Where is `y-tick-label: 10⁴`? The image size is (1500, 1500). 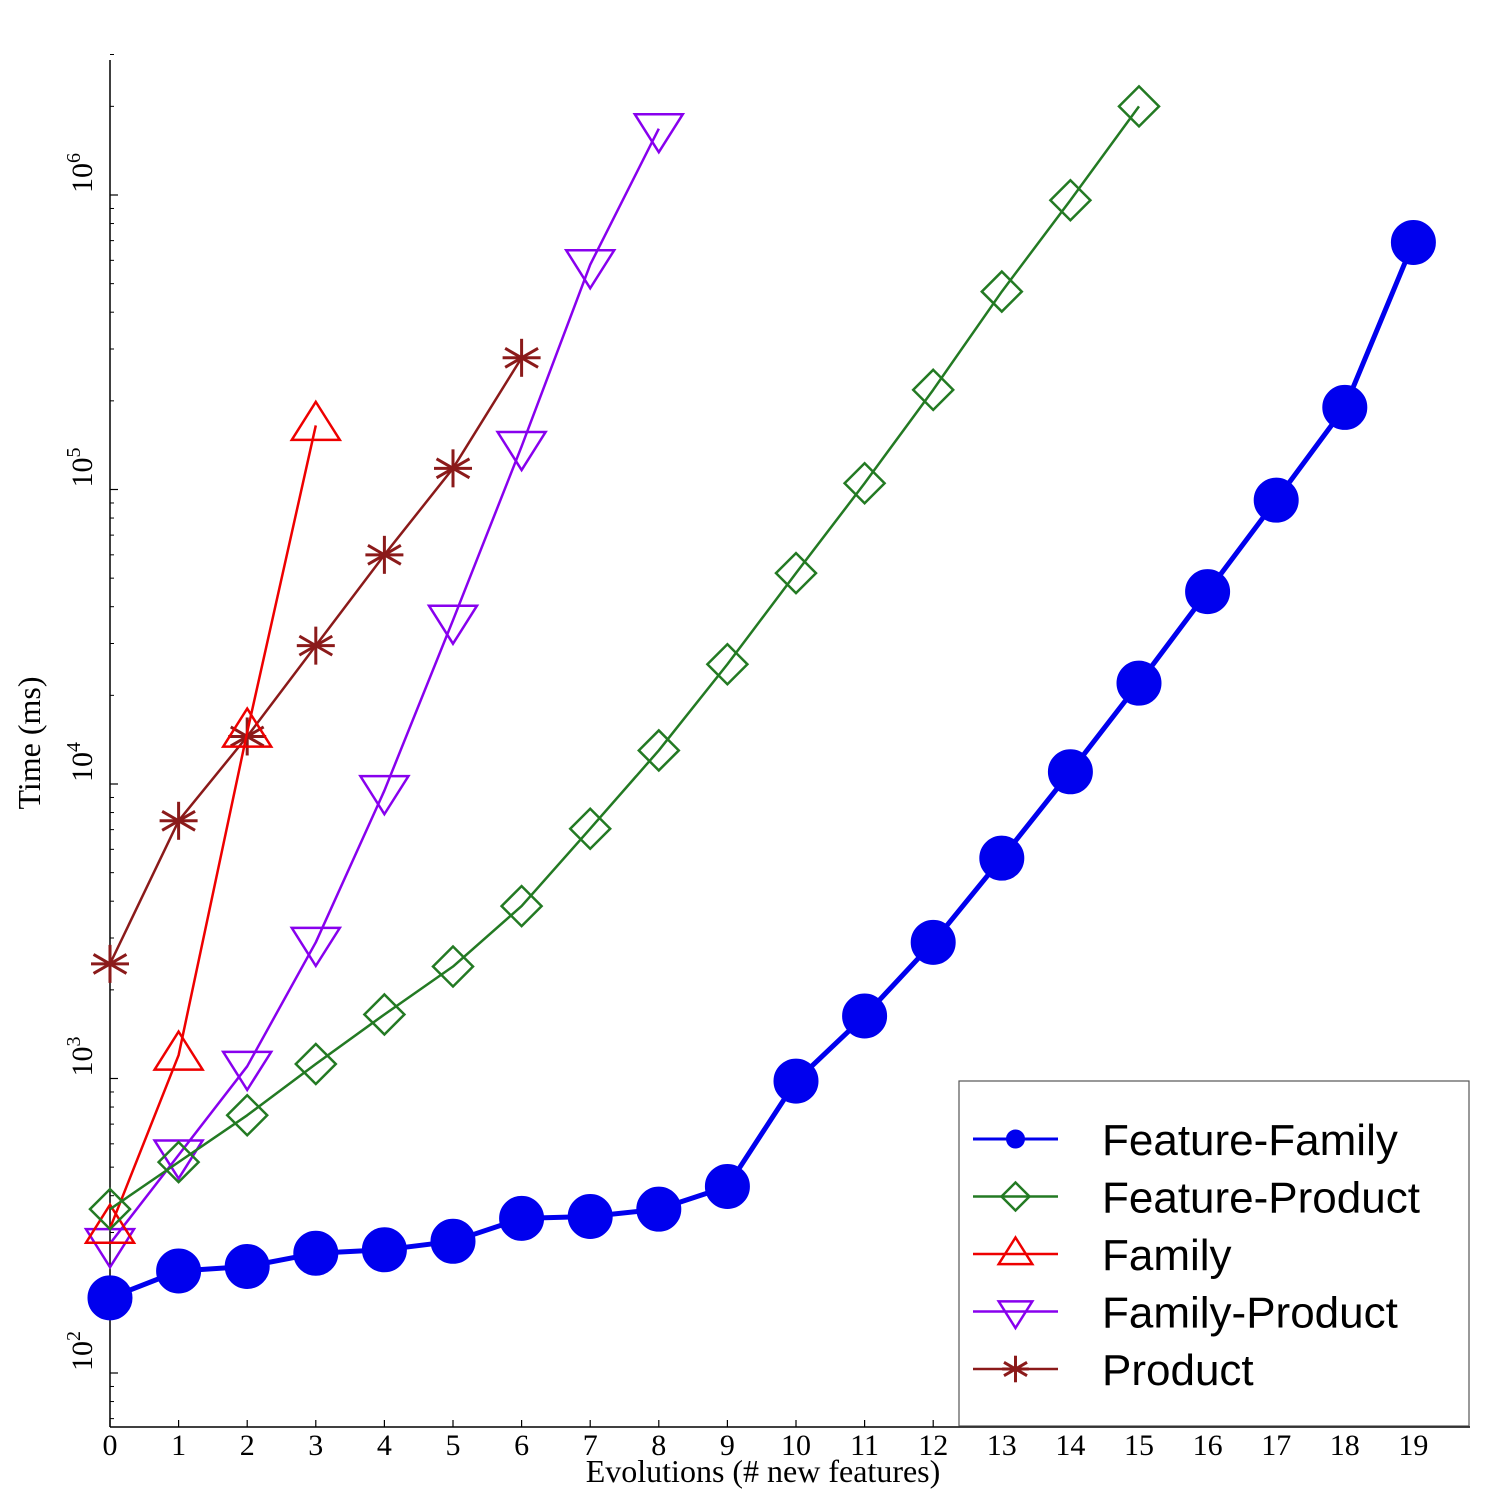
y-tick-label: 10⁴ is located at coordinates (81, 762).